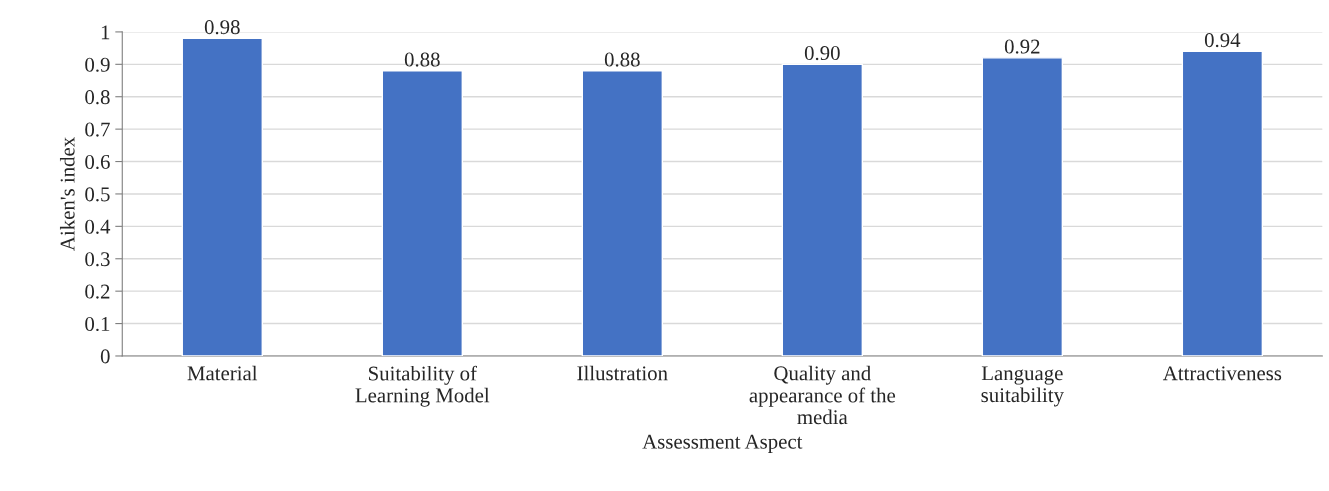 The width and height of the screenshot is (1329, 491). Describe the element at coordinates (97, 129) in the screenshot. I see `y-tick-label: 0.7` at that location.